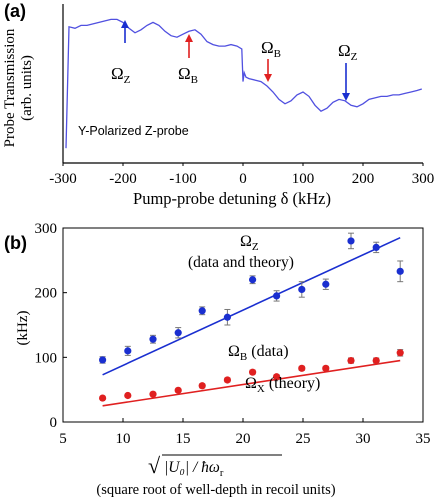 This screenshot has height=503, width=436. I want to click on panel-a-x-tick-label: -100, so click(183, 179).